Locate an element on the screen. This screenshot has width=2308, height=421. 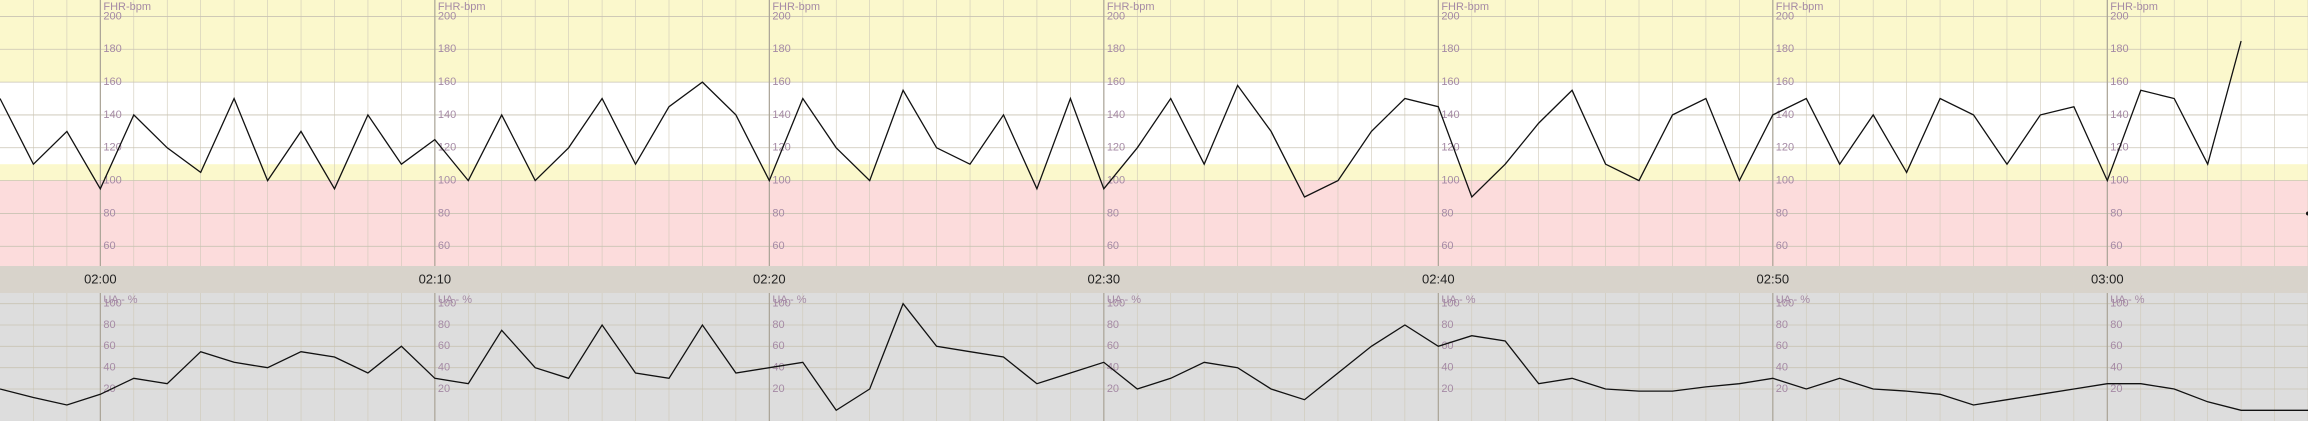
time-label: 02:00 is located at coordinates (100, 278).